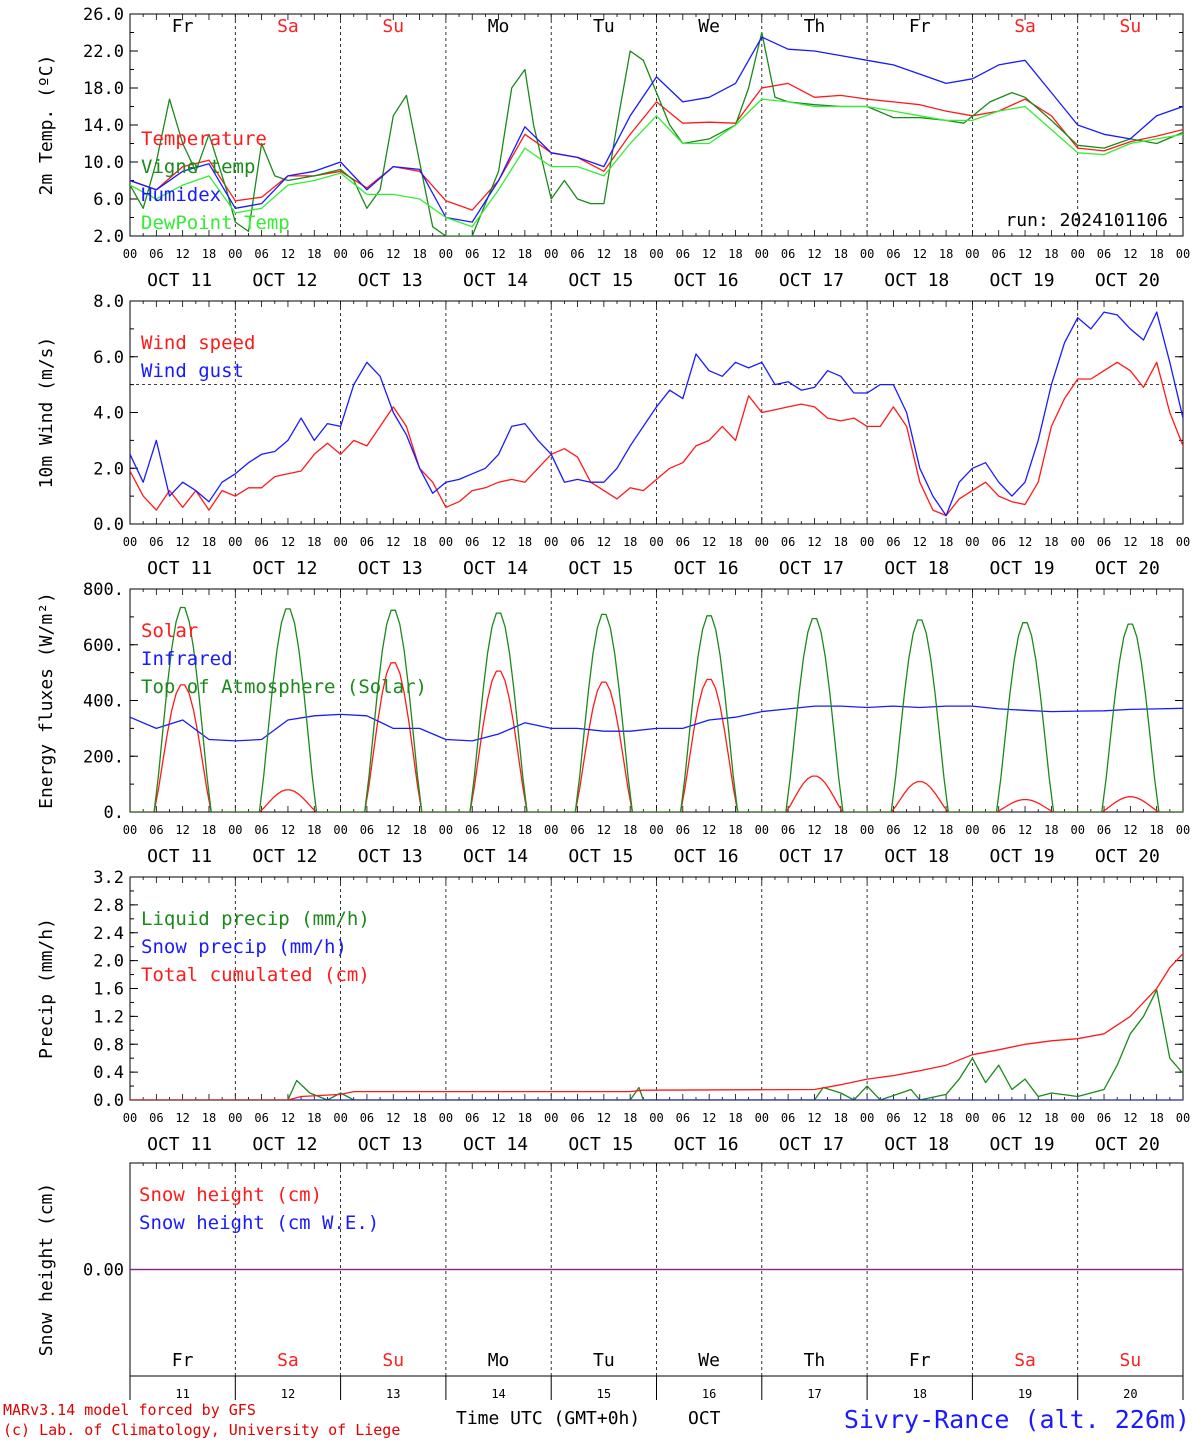 The image size is (1194, 1440). What do you see at coordinates (108, 990) in the screenshot?
I see `y-tick-label: 1.6` at bounding box center [108, 990].